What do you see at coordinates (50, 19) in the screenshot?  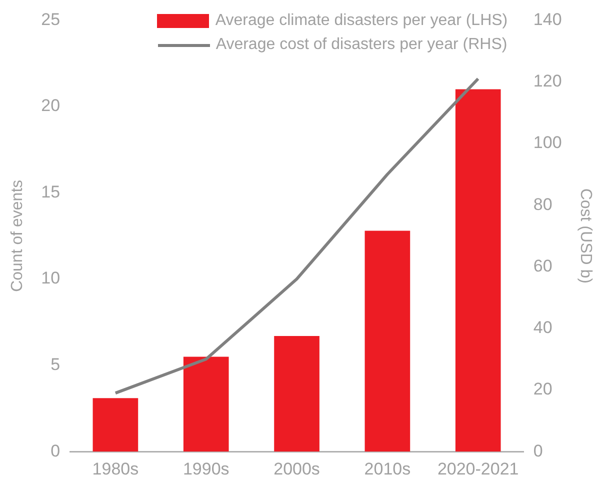 I see `y-tick-label: 25` at bounding box center [50, 19].